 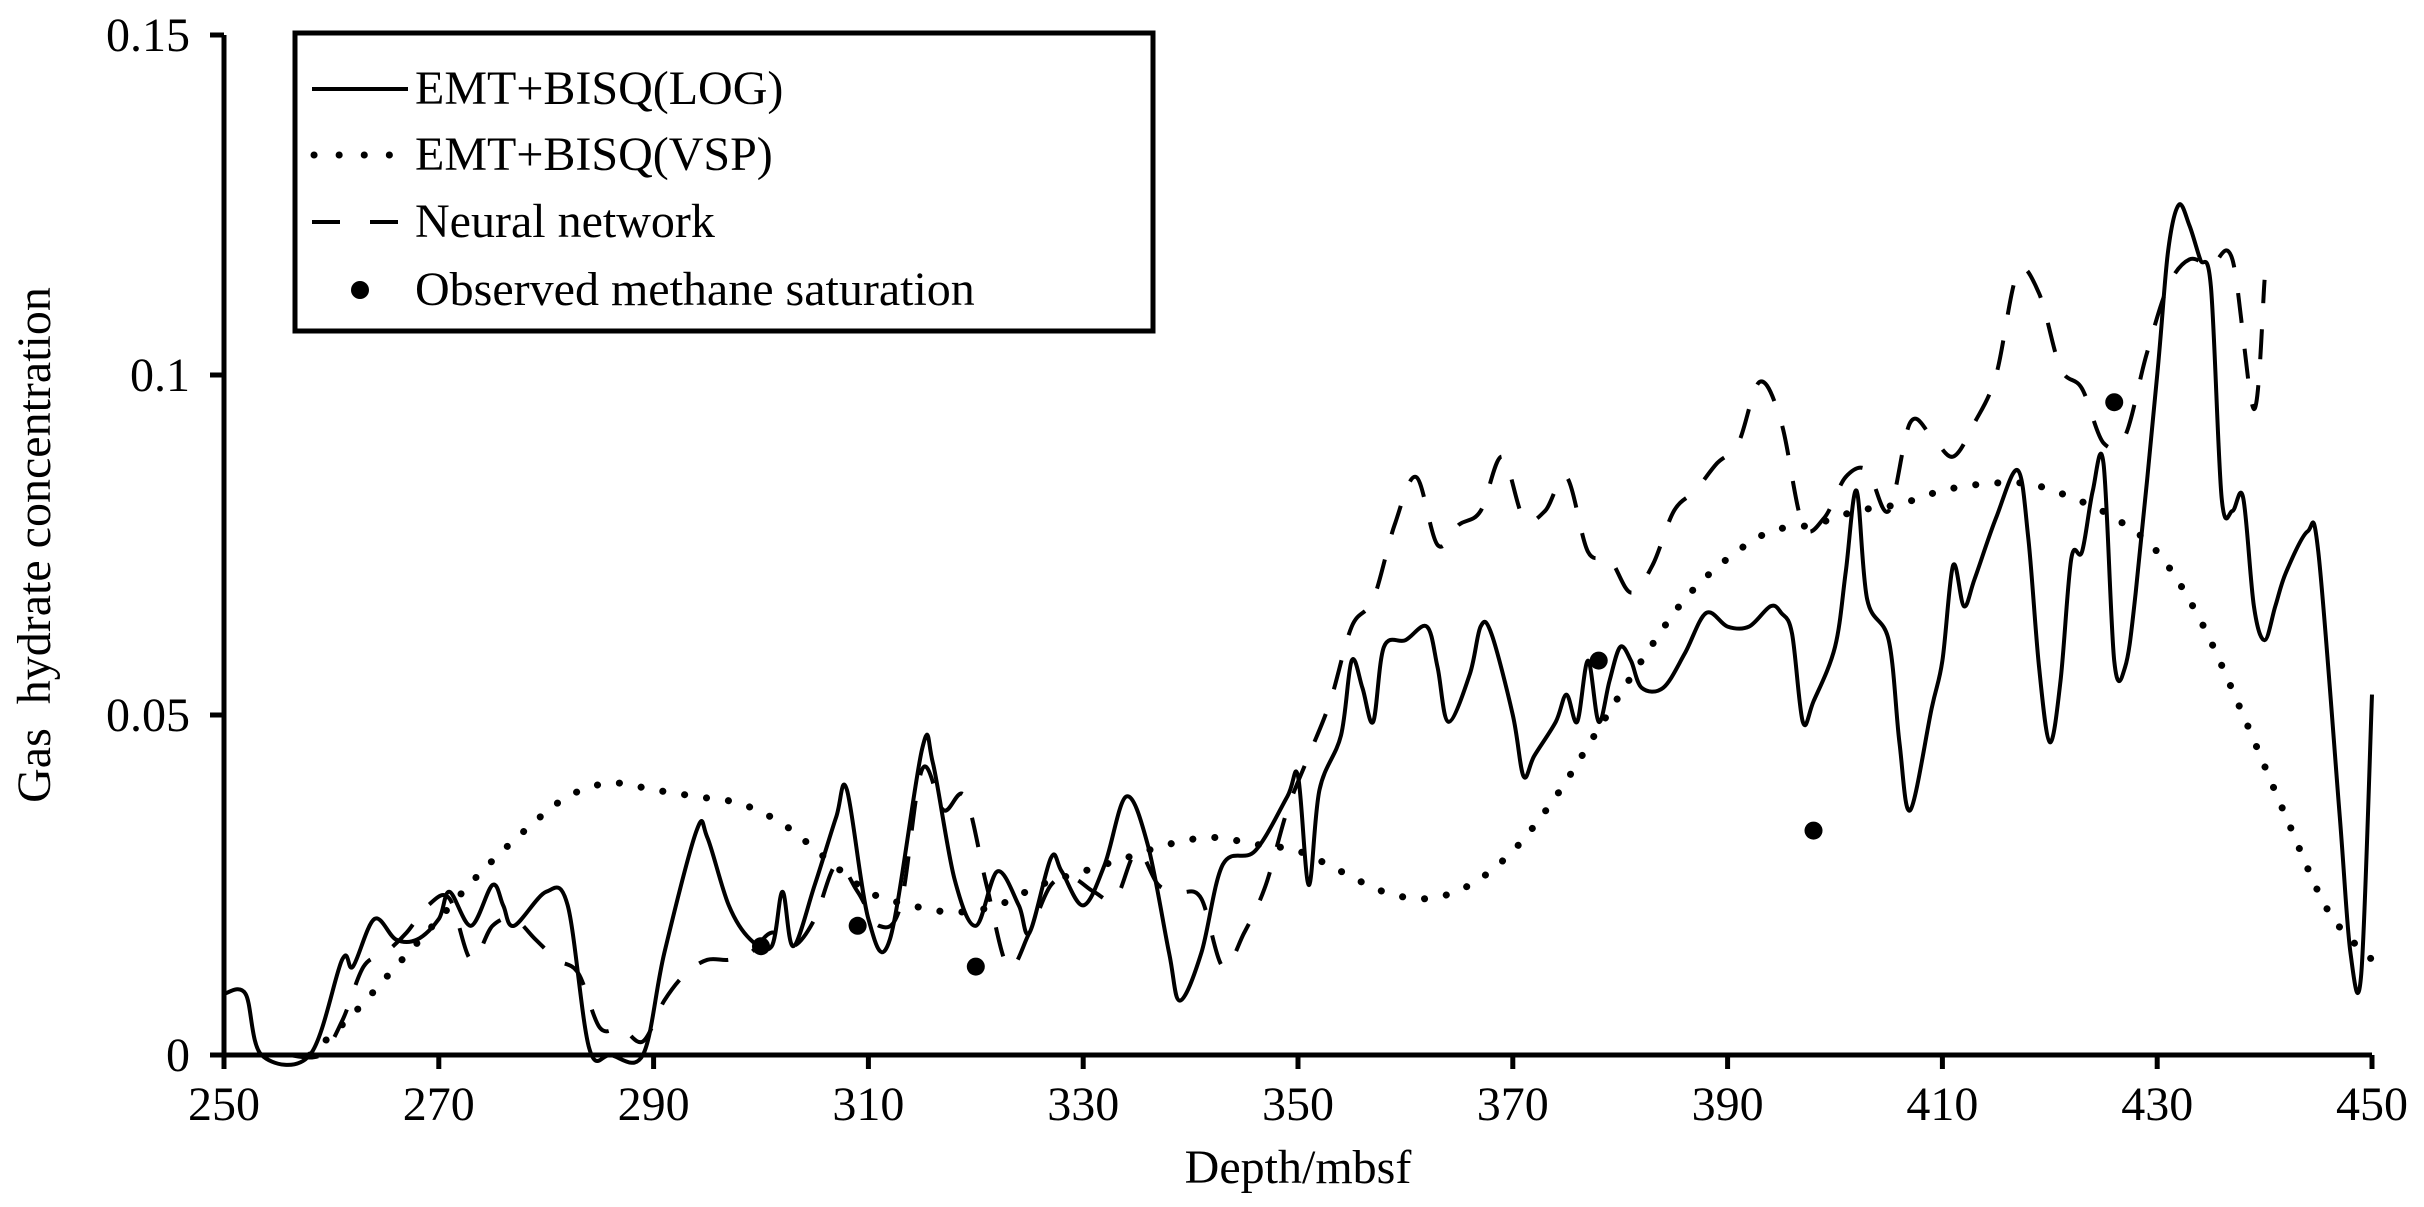 I want to click on legend-label-observed: Observed methane saturation, so click(x=695, y=289).